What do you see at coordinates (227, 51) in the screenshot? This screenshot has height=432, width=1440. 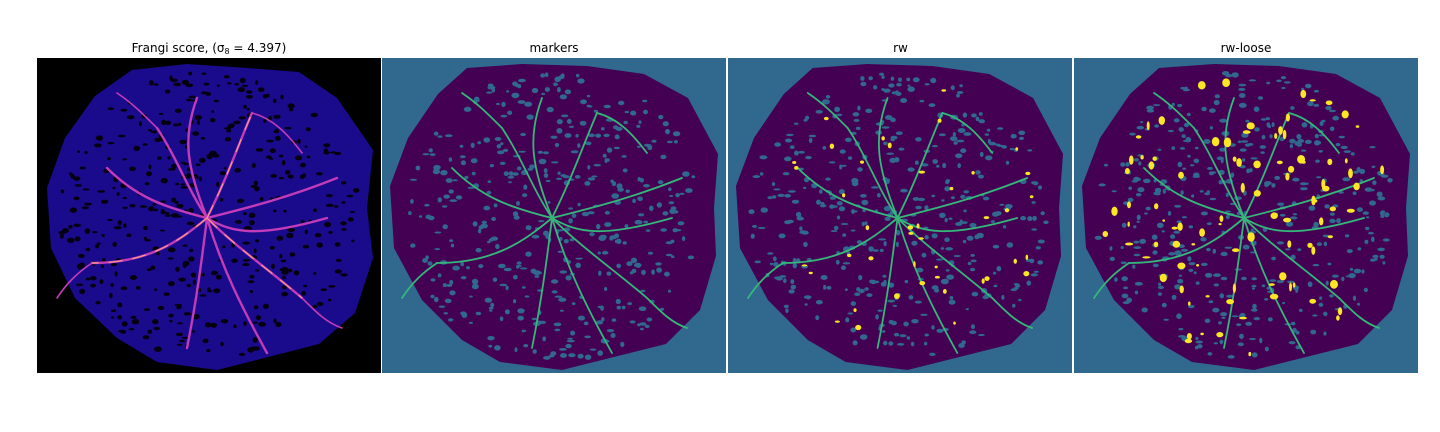 I see `frangi-title-subscript: 8` at bounding box center [227, 51].